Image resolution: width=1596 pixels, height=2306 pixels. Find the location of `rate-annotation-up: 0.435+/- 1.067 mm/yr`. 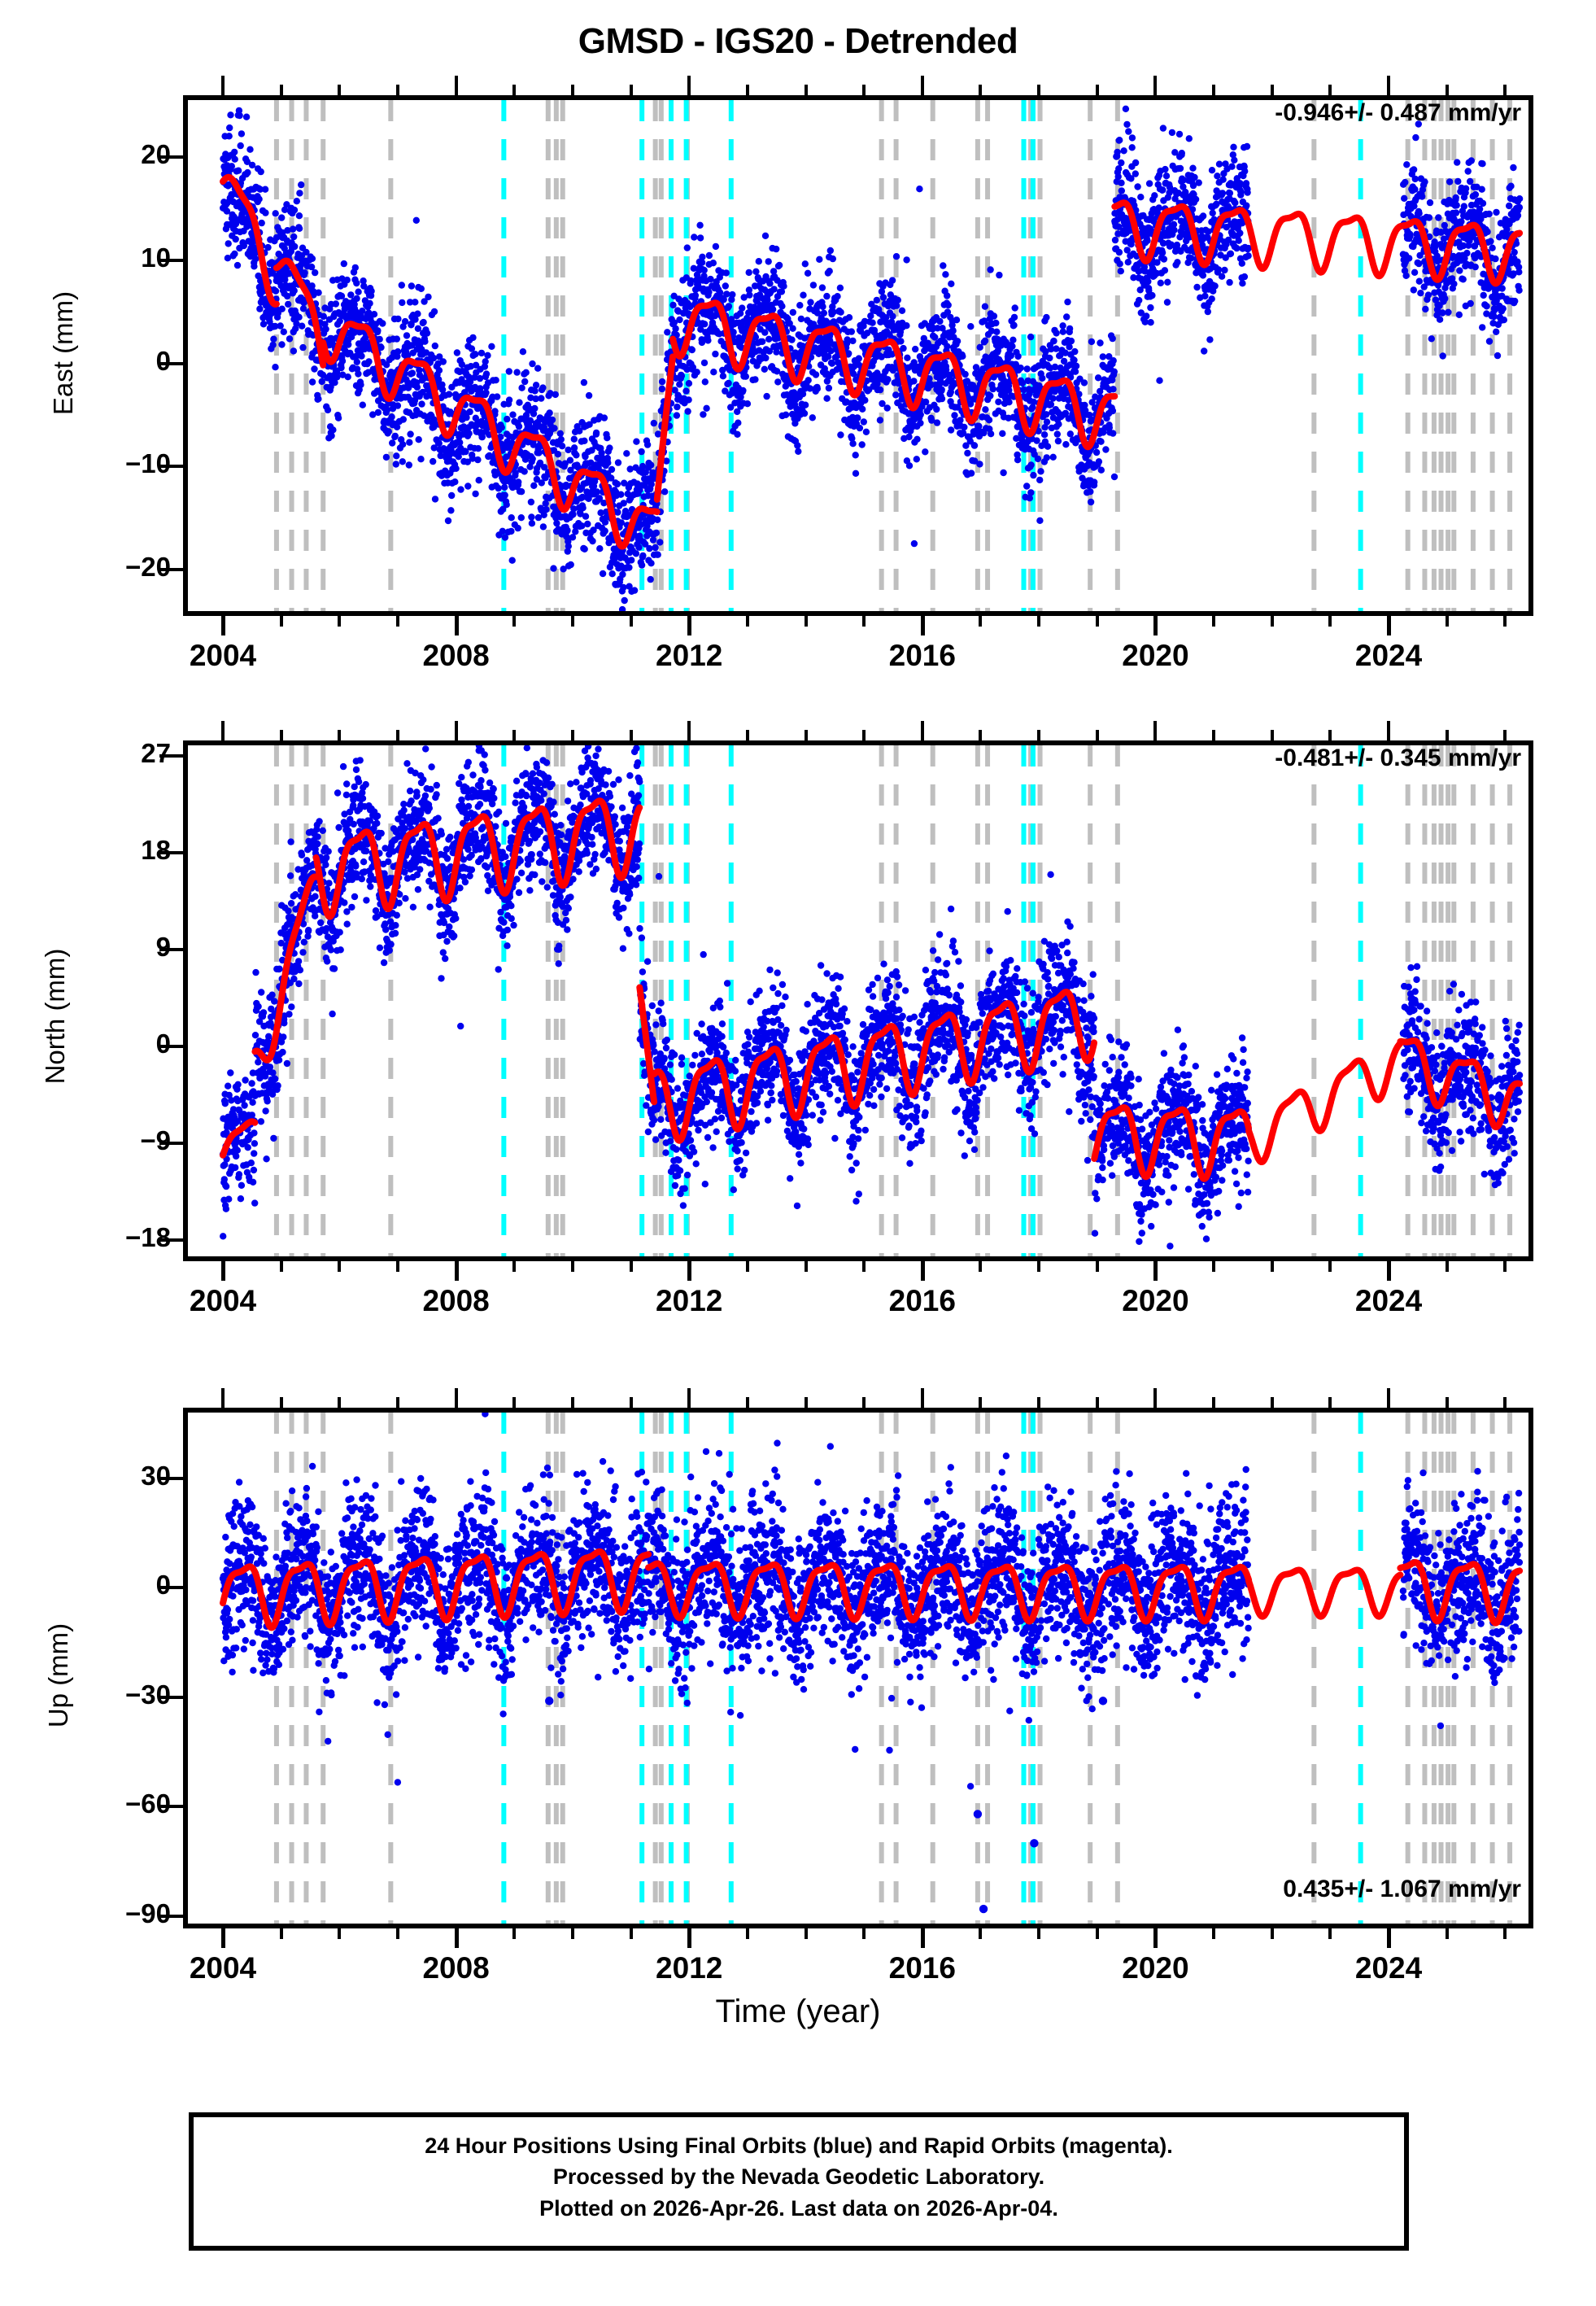

rate-annotation-up: 0.435+/- 1.067 mm/yr is located at coordinates (1240, 1889).